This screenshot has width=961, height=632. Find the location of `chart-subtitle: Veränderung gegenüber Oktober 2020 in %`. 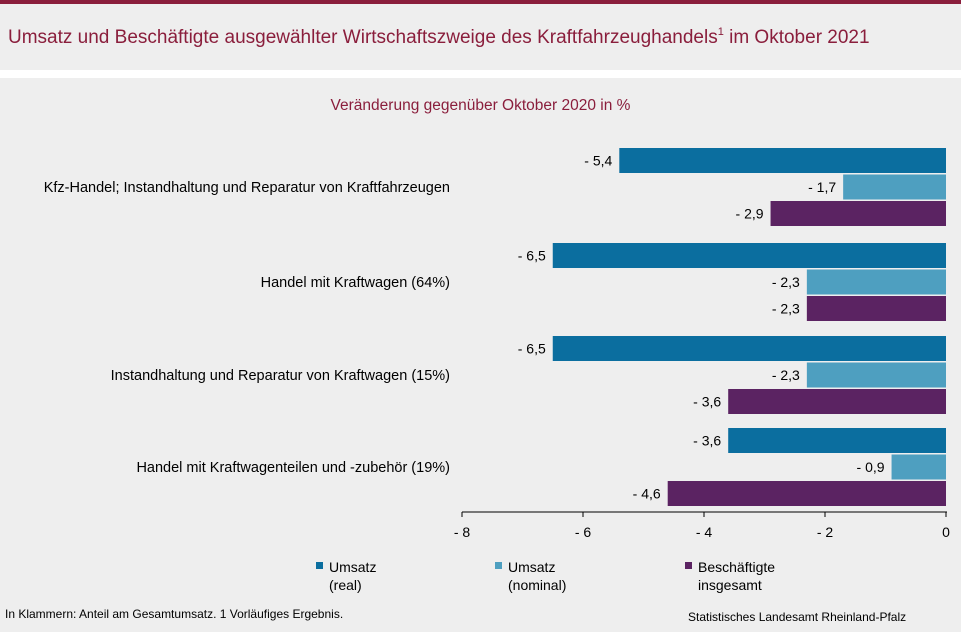

chart-subtitle: Veränderung gegenüber Oktober 2020 in % is located at coordinates (480, 105).